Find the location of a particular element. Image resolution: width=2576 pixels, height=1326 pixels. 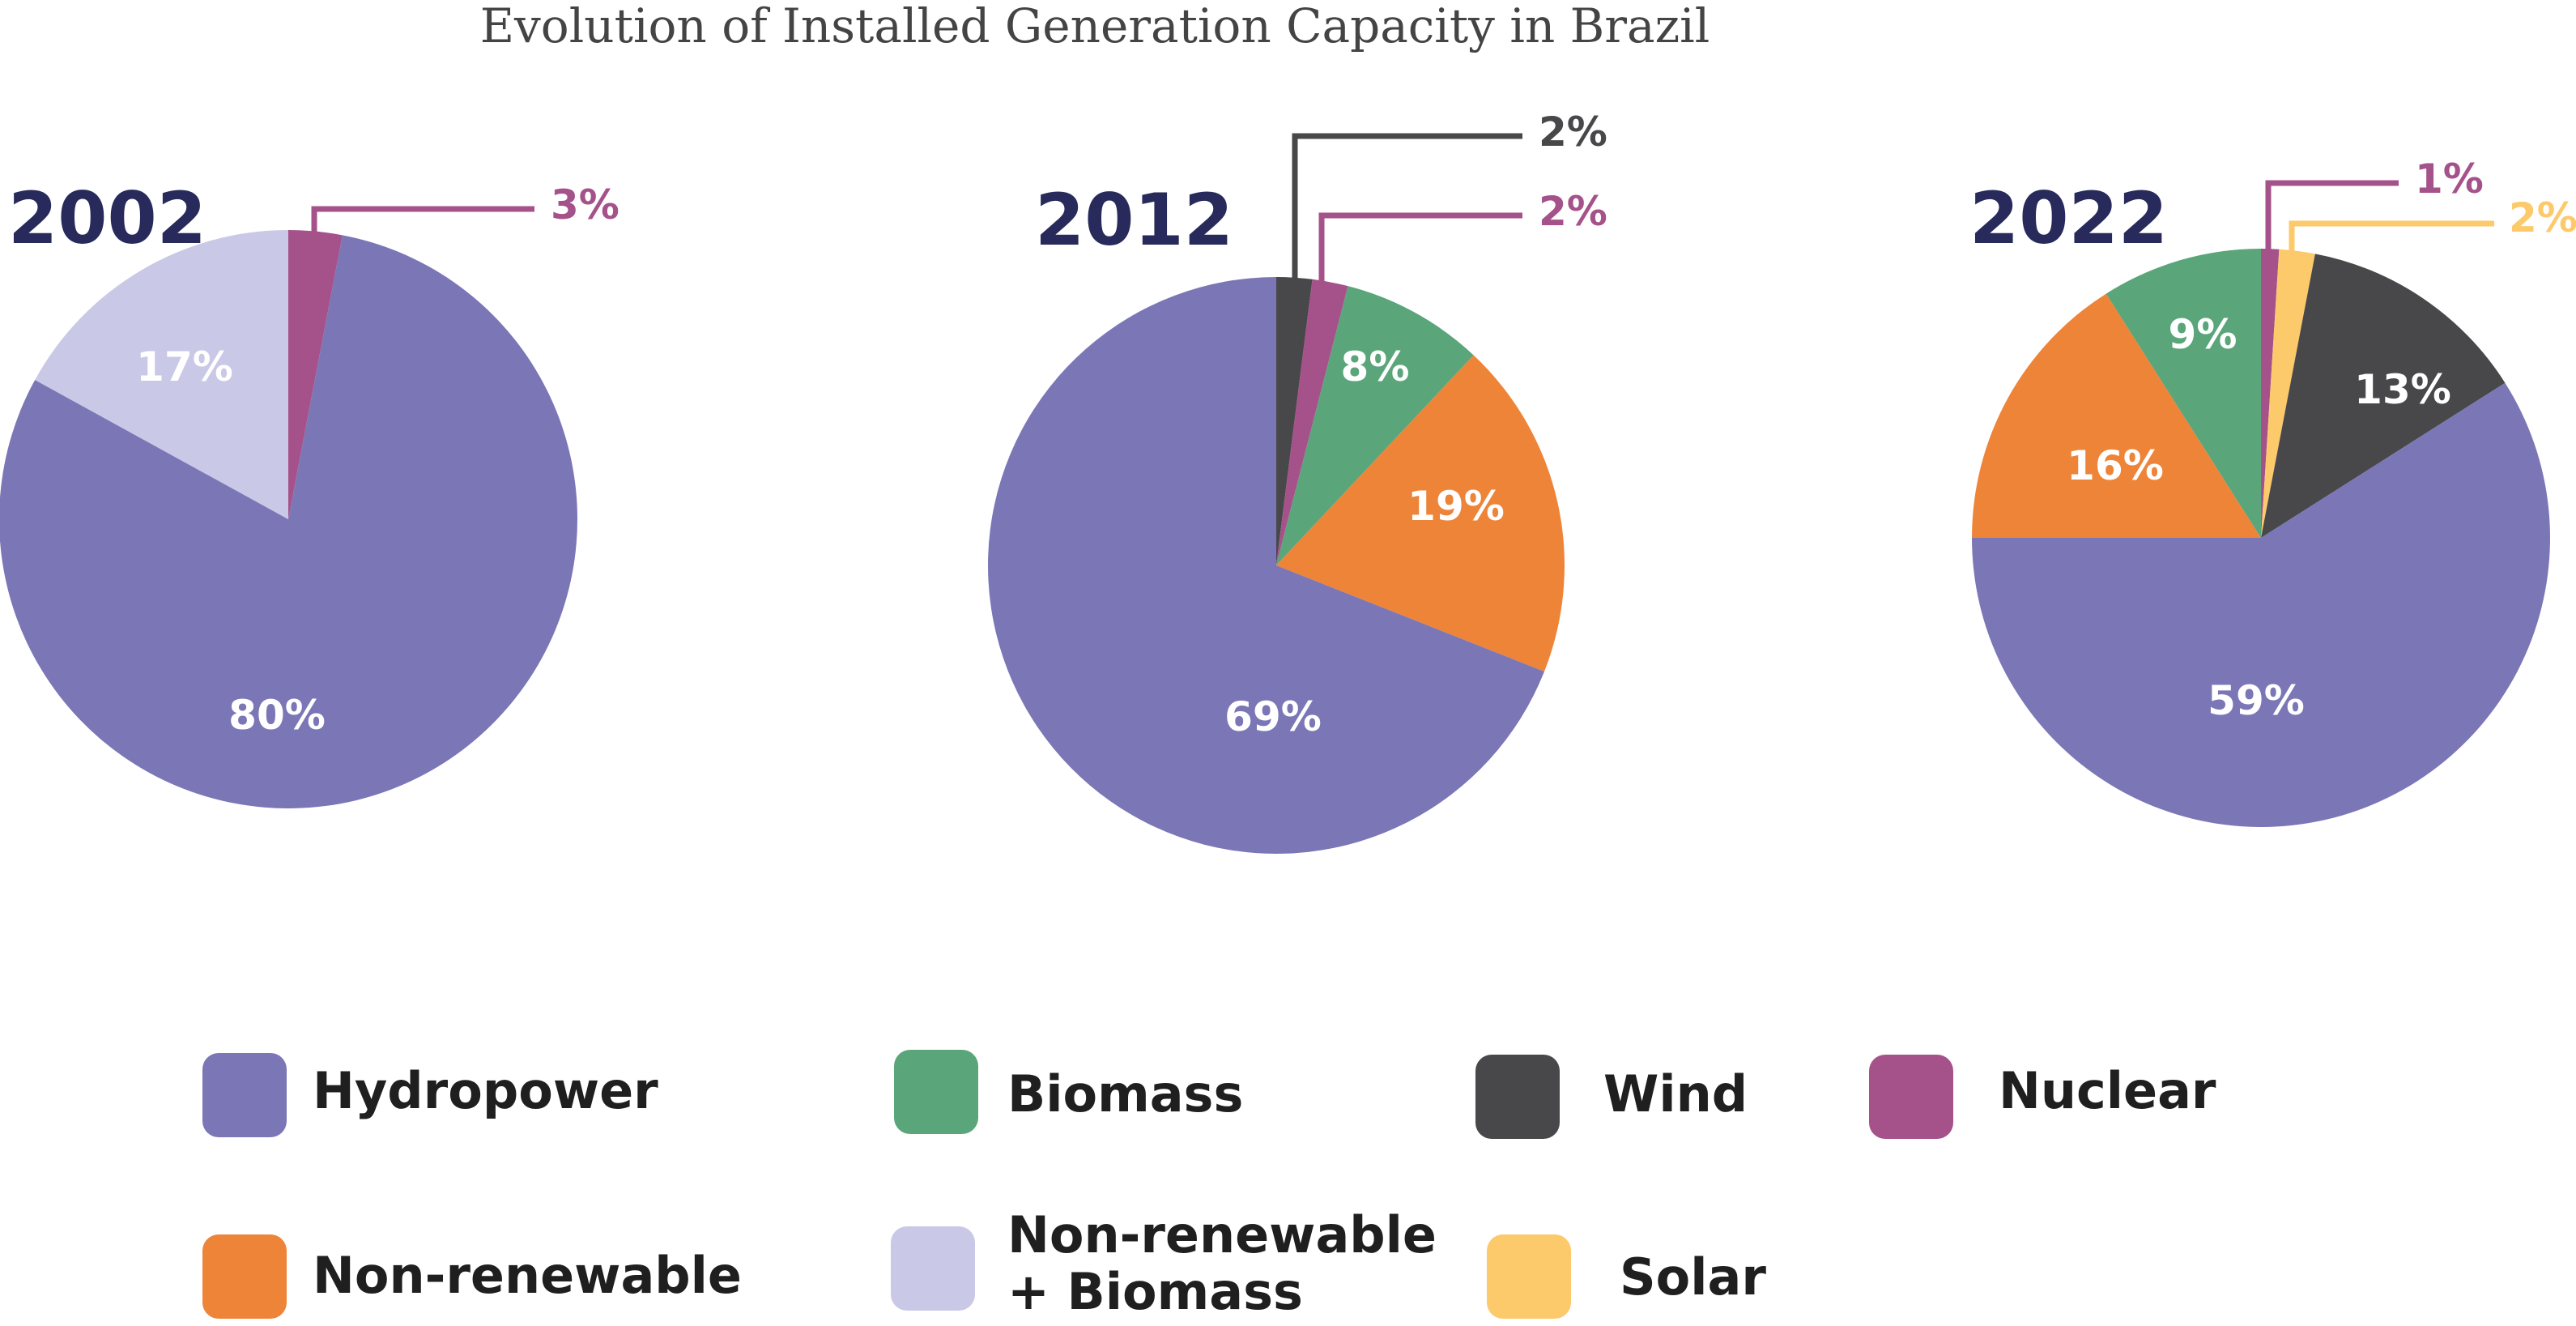

slice-label-2002-non-renewable-biomass: 17% is located at coordinates (184, 367).